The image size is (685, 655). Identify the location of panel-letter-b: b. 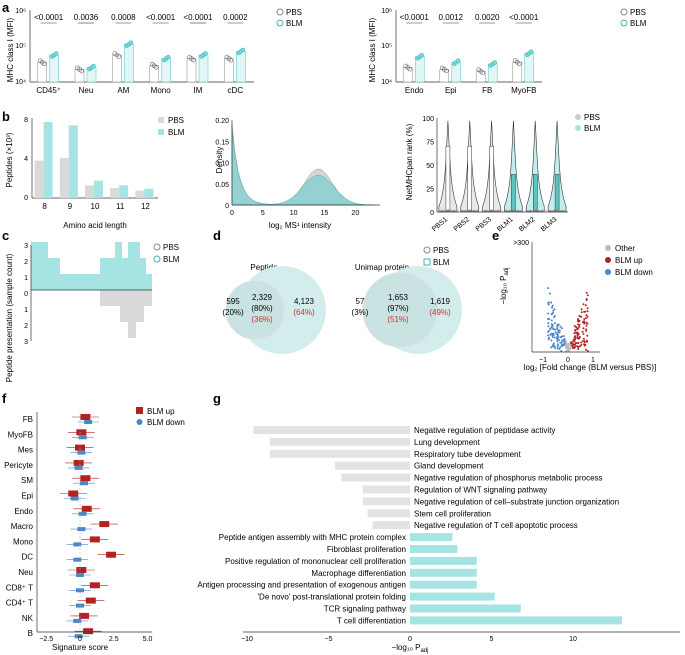
(6, 116).